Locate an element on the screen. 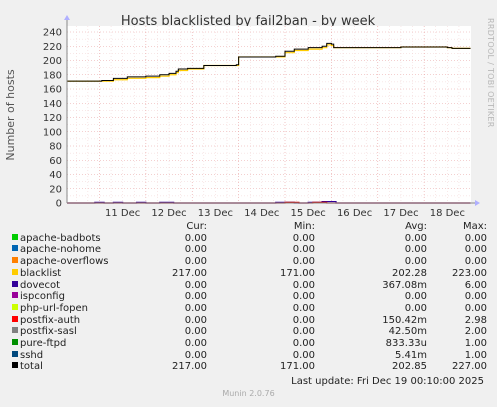  legend-series: postfix-auth is located at coordinates (64, 321).